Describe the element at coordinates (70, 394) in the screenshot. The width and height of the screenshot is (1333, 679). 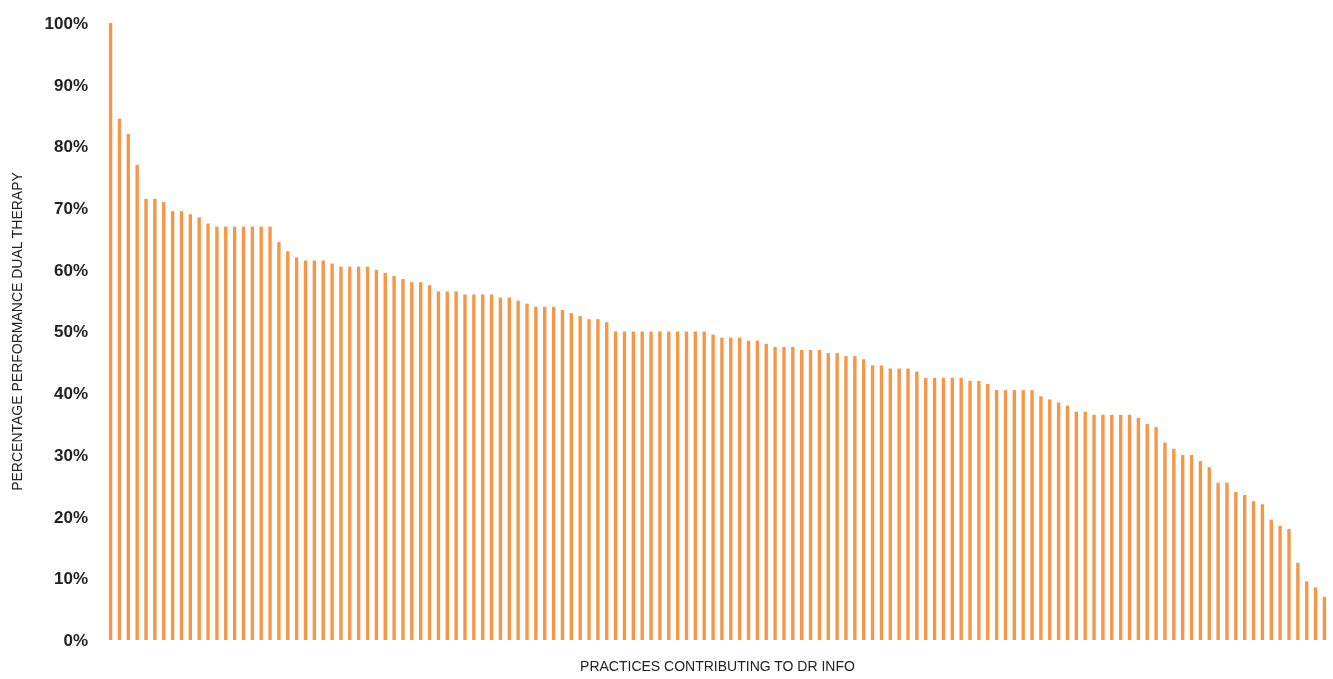
I see `y-tick-label: 40%` at that location.